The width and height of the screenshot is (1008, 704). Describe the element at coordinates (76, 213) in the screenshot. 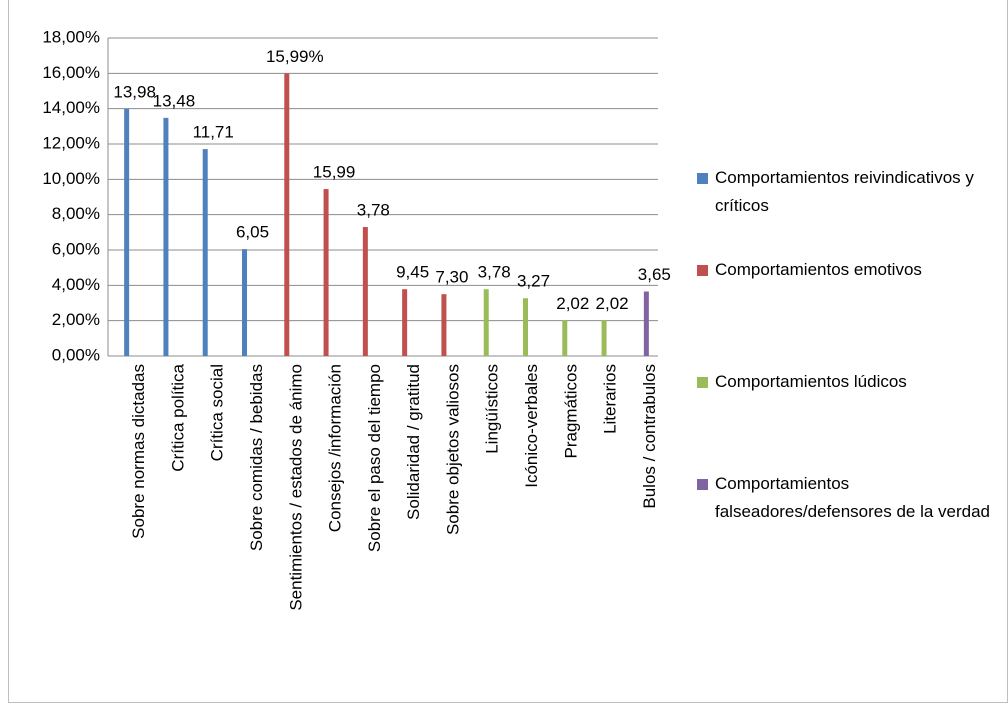

I see `y-tick-label: 8,00%` at that location.